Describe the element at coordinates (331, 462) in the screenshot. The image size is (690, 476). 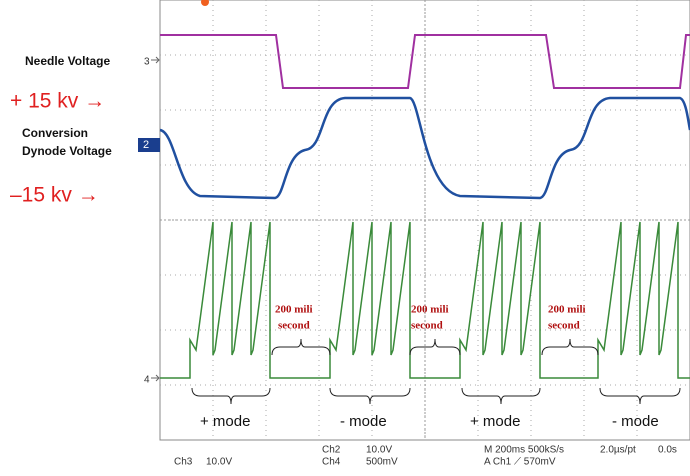
I see `status-ch4: Ch4` at that location.